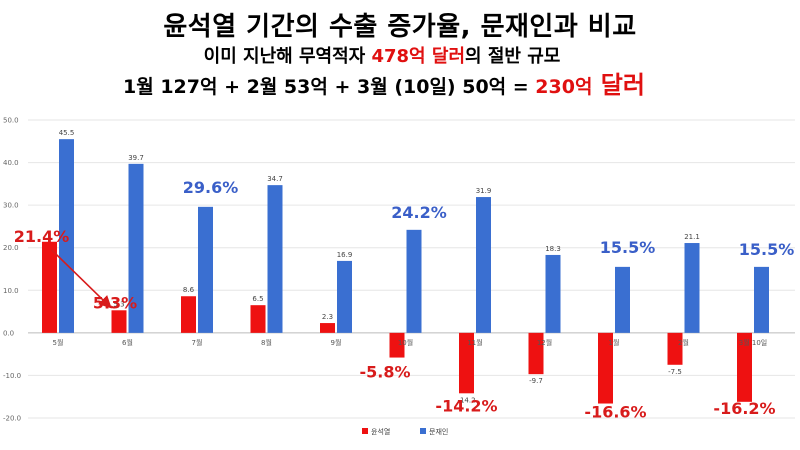  Describe the element at coordinates (11, 206) in the screenshot. I see `y-tick-label: 30.0` at that location.